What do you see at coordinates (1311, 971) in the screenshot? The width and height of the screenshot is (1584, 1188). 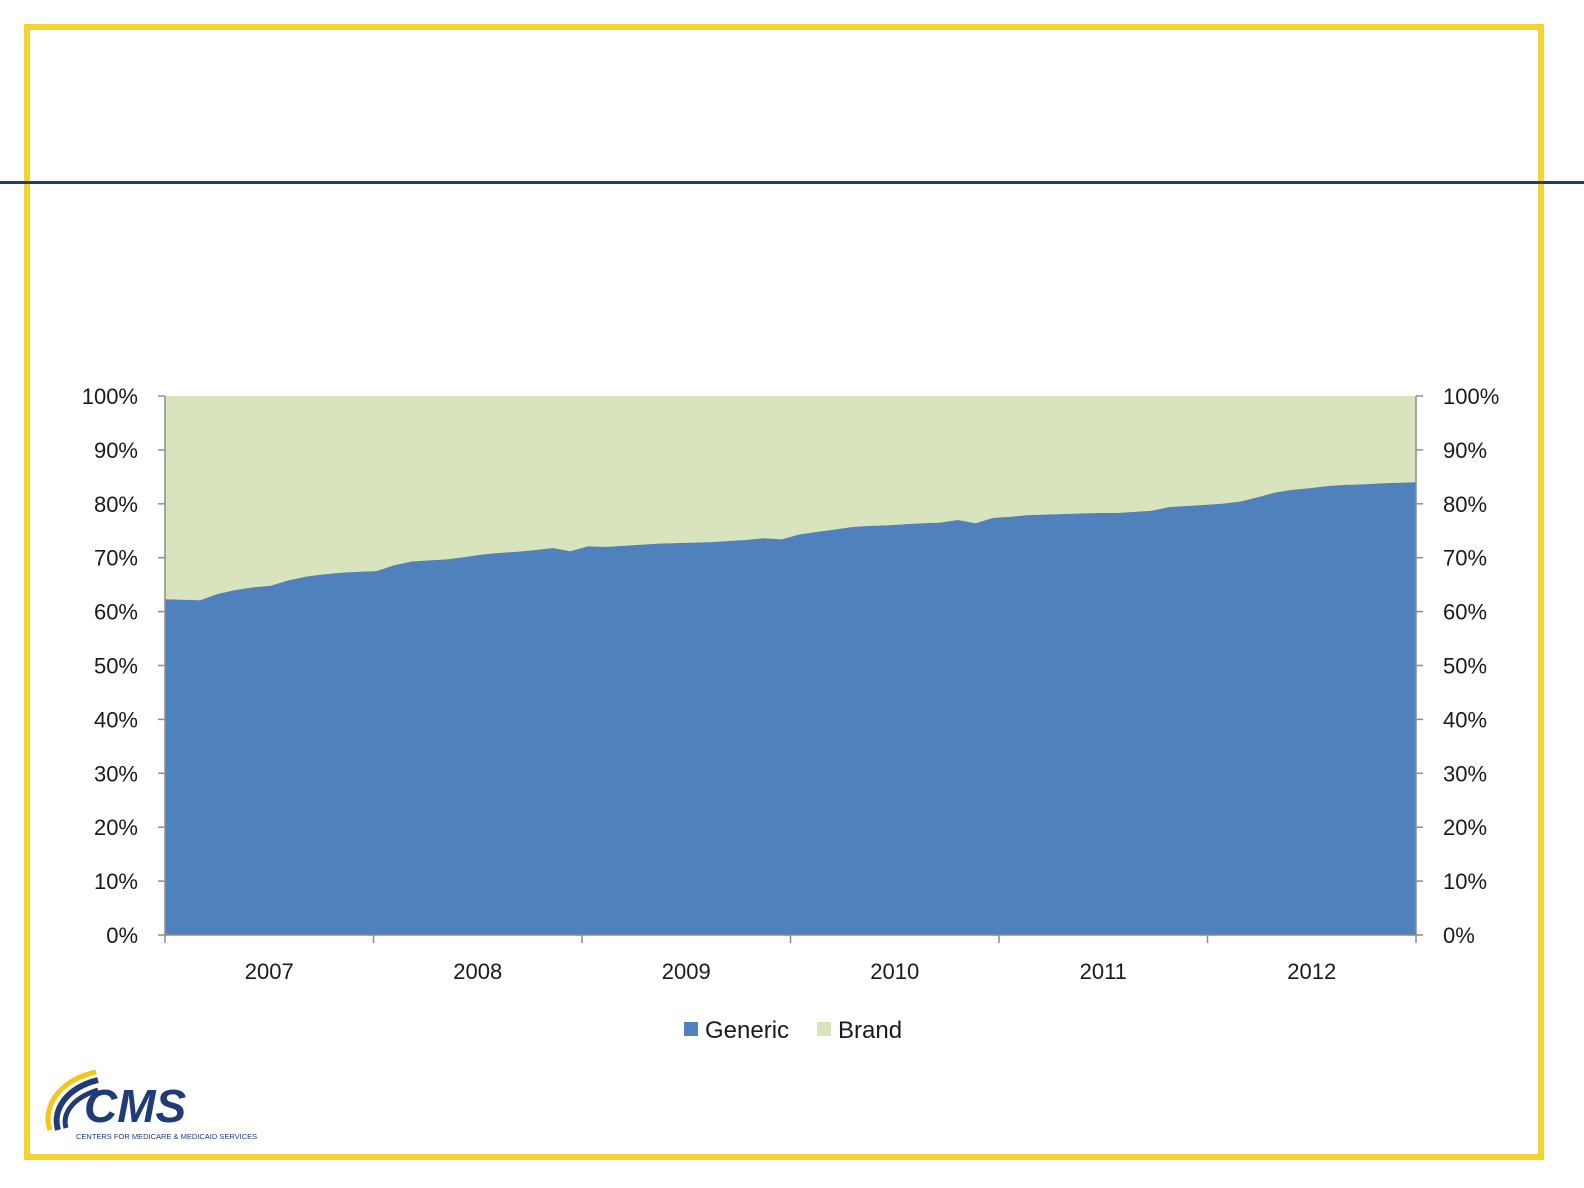 I see `x-tick-label: 2012` at bounding box center [1311, 971].